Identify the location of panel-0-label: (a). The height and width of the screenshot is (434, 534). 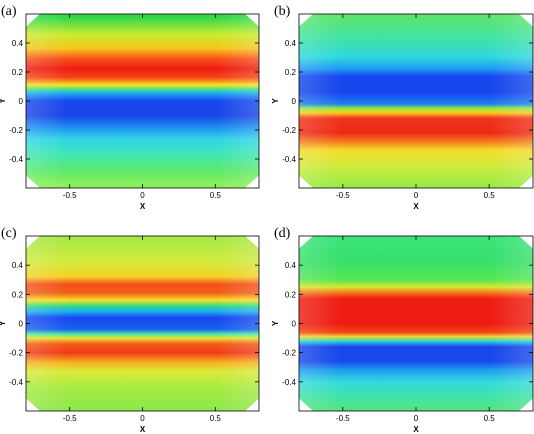
(9, 11).